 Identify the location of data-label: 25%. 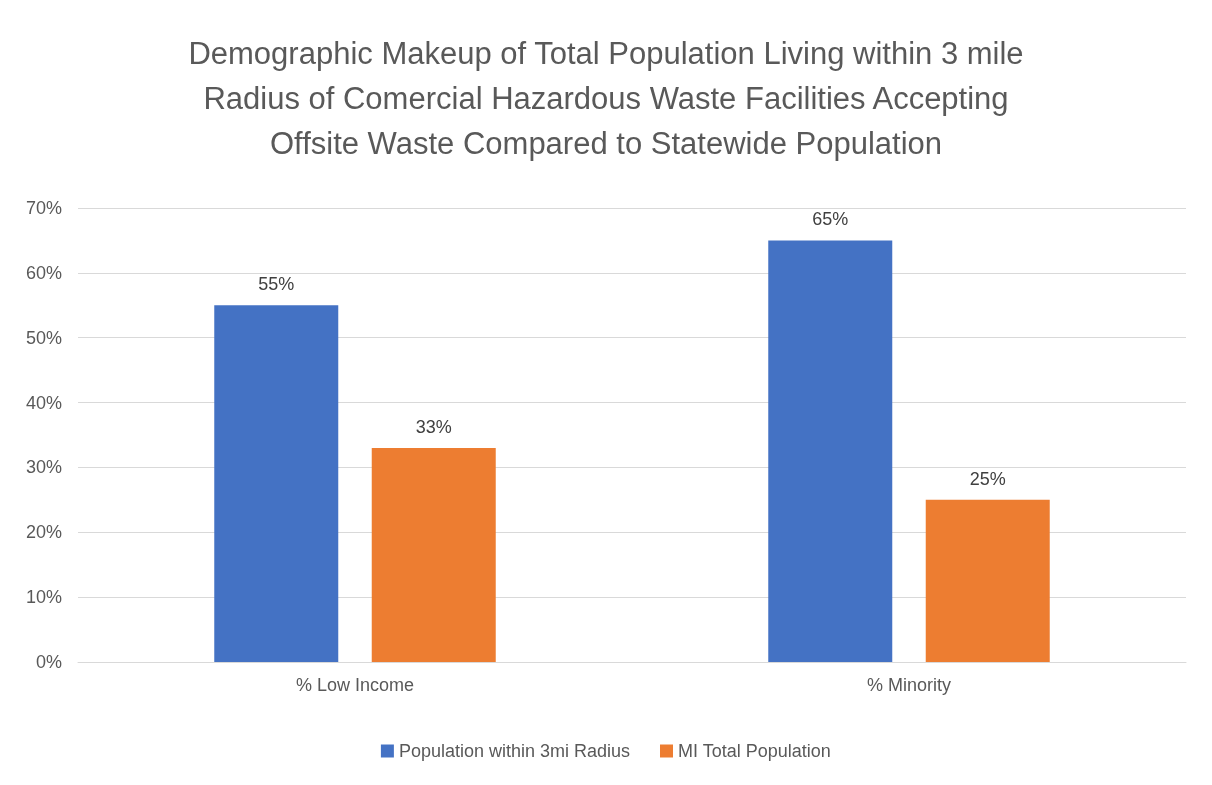
(987, 478).